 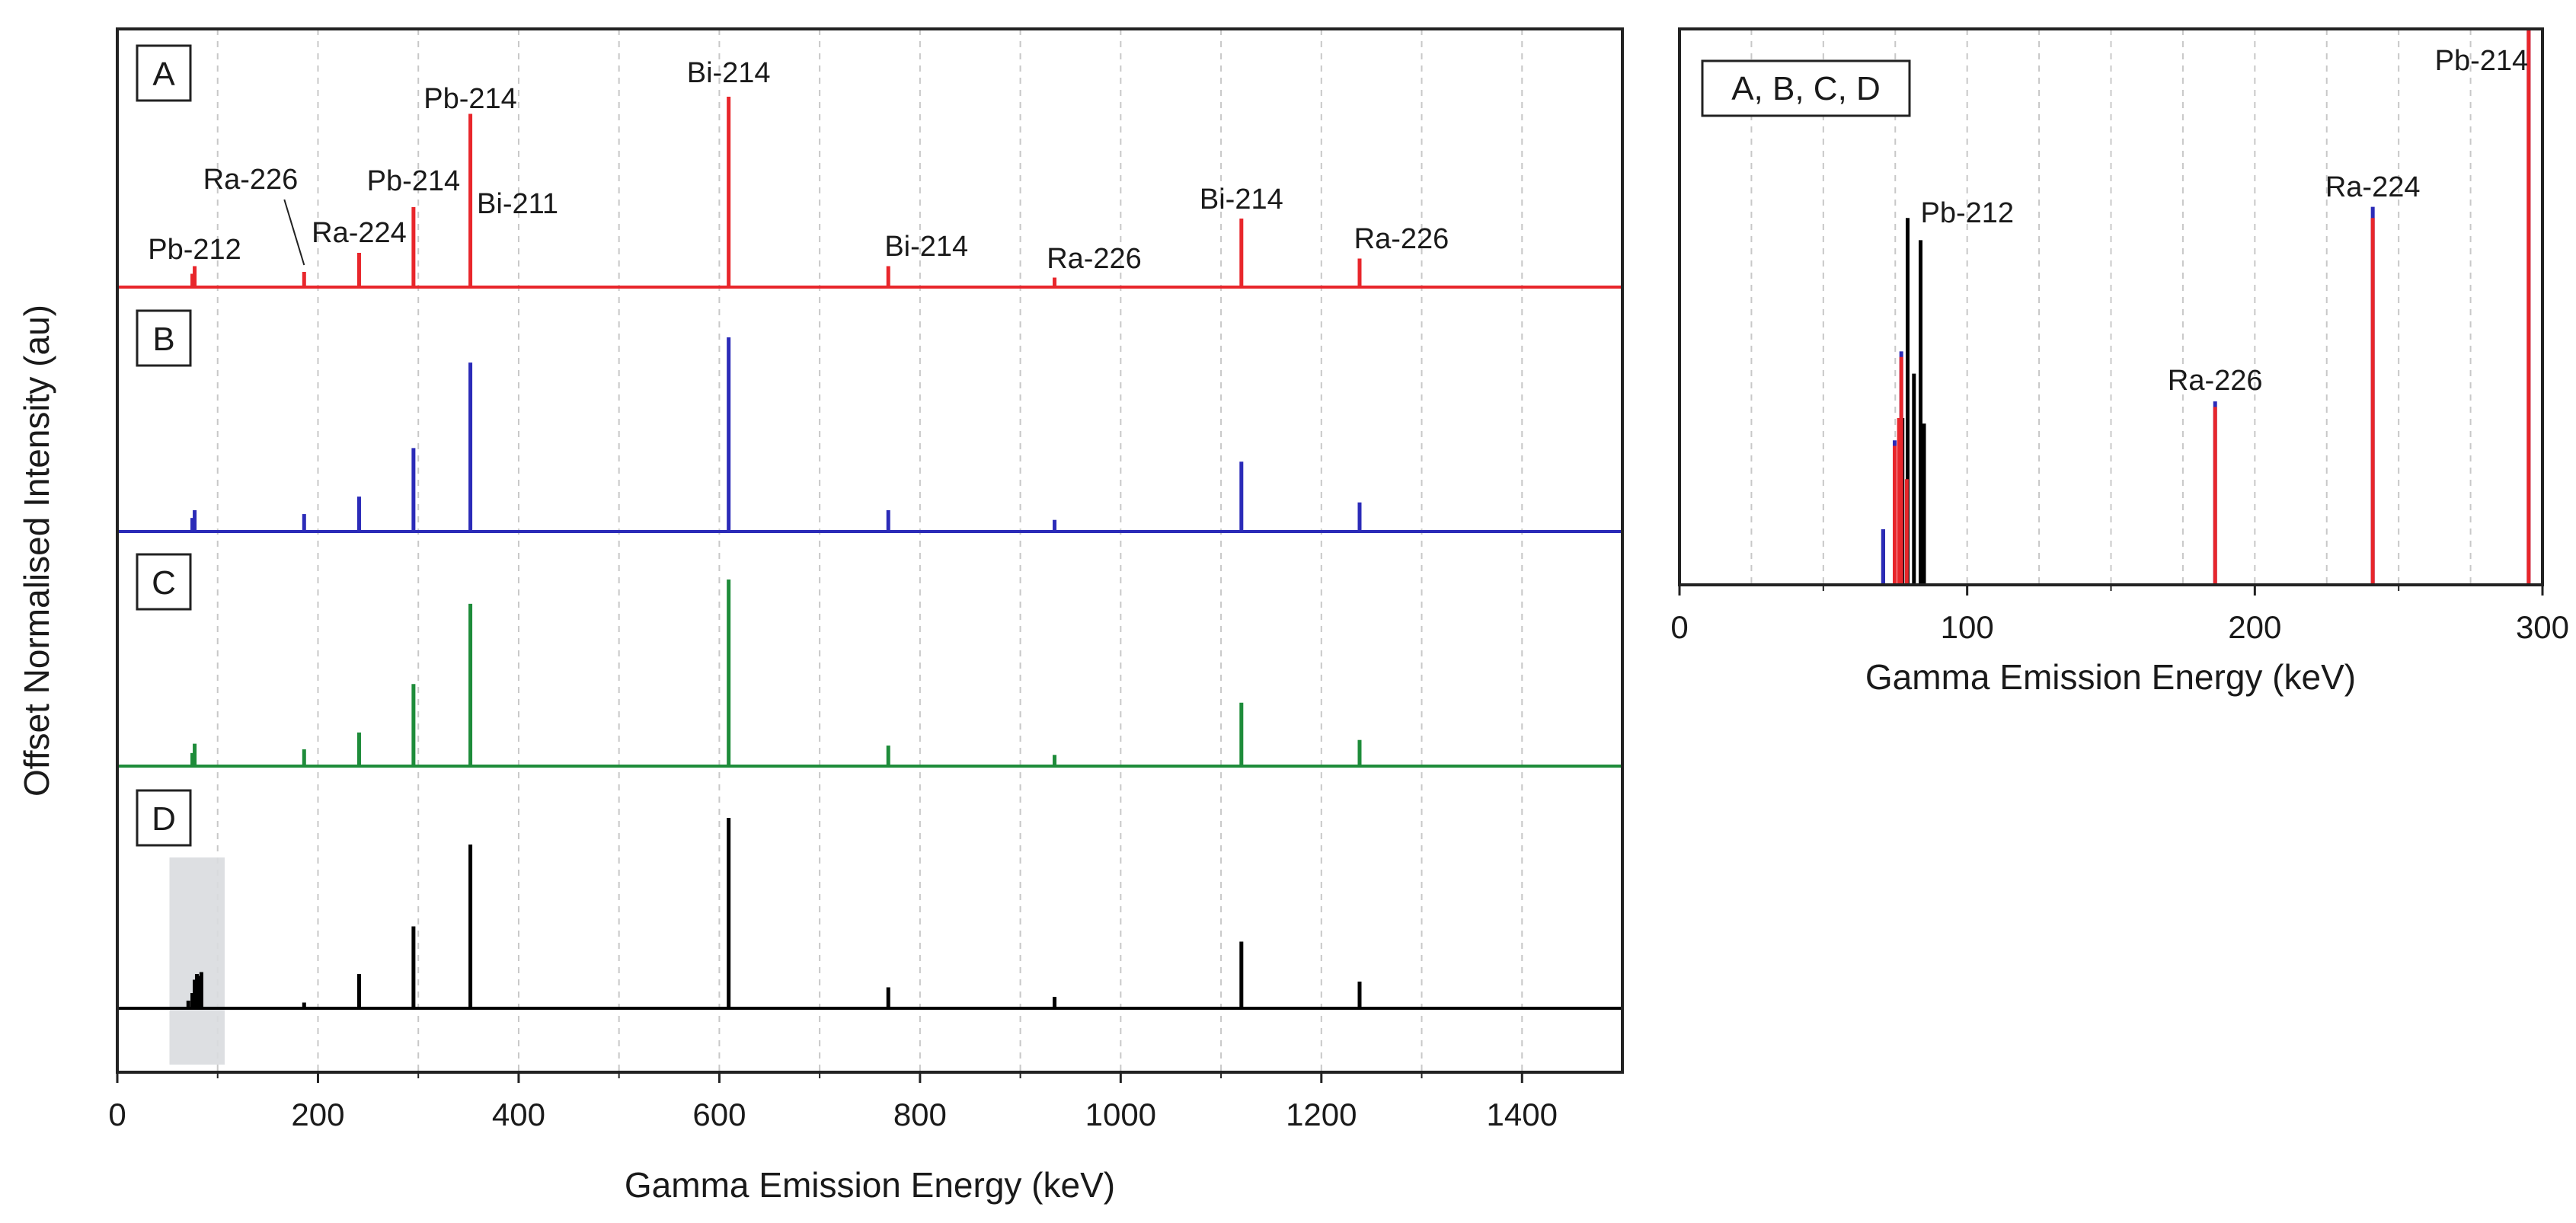 I want to click on inset-x-tick-label: 100, so click(x=1968, y=627).